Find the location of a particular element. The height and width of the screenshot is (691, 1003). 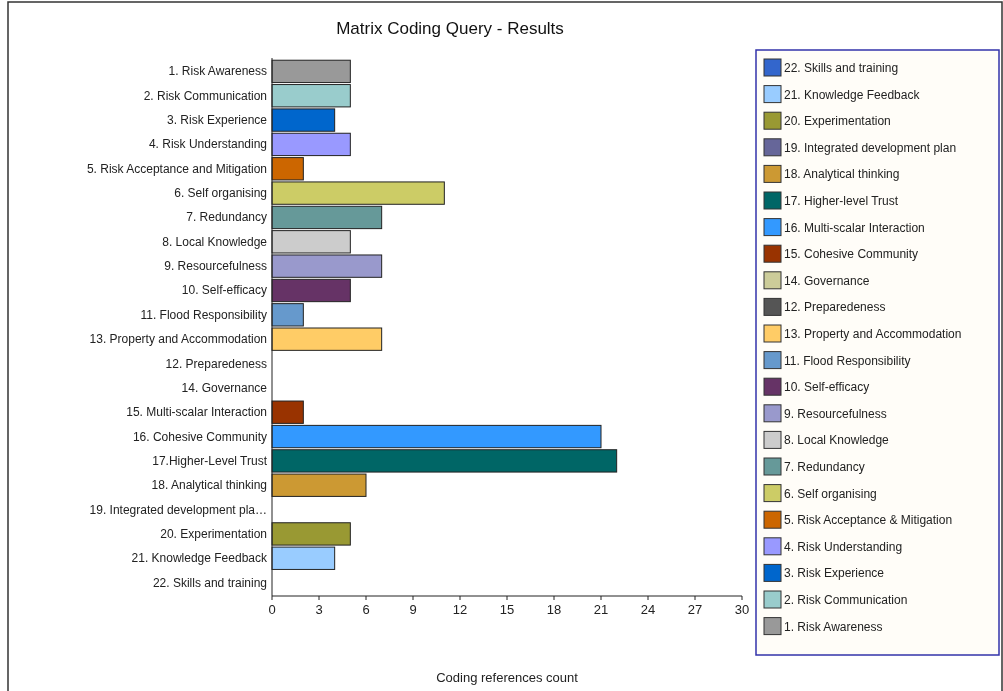

legend-label: 1. Risk Awareness is located at coordinates (833, 626).